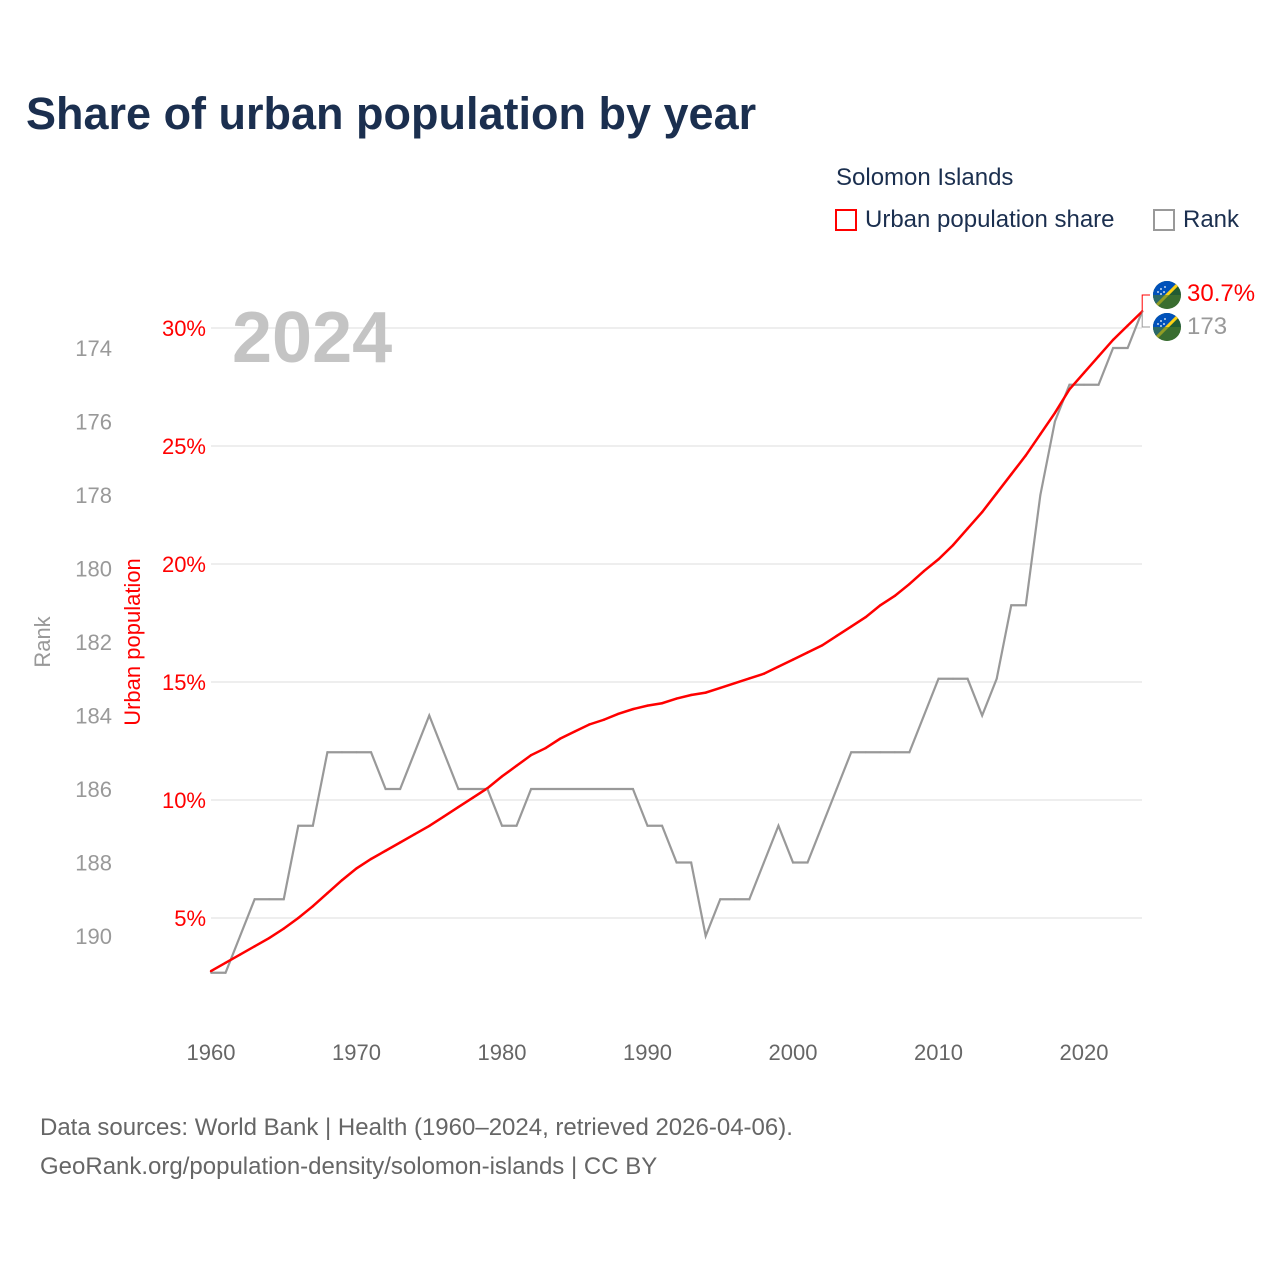  What do you see at coordinates (1145, 319) in the screenshot?
I see `rank-end-connector` at bounding box center [1145, 319].